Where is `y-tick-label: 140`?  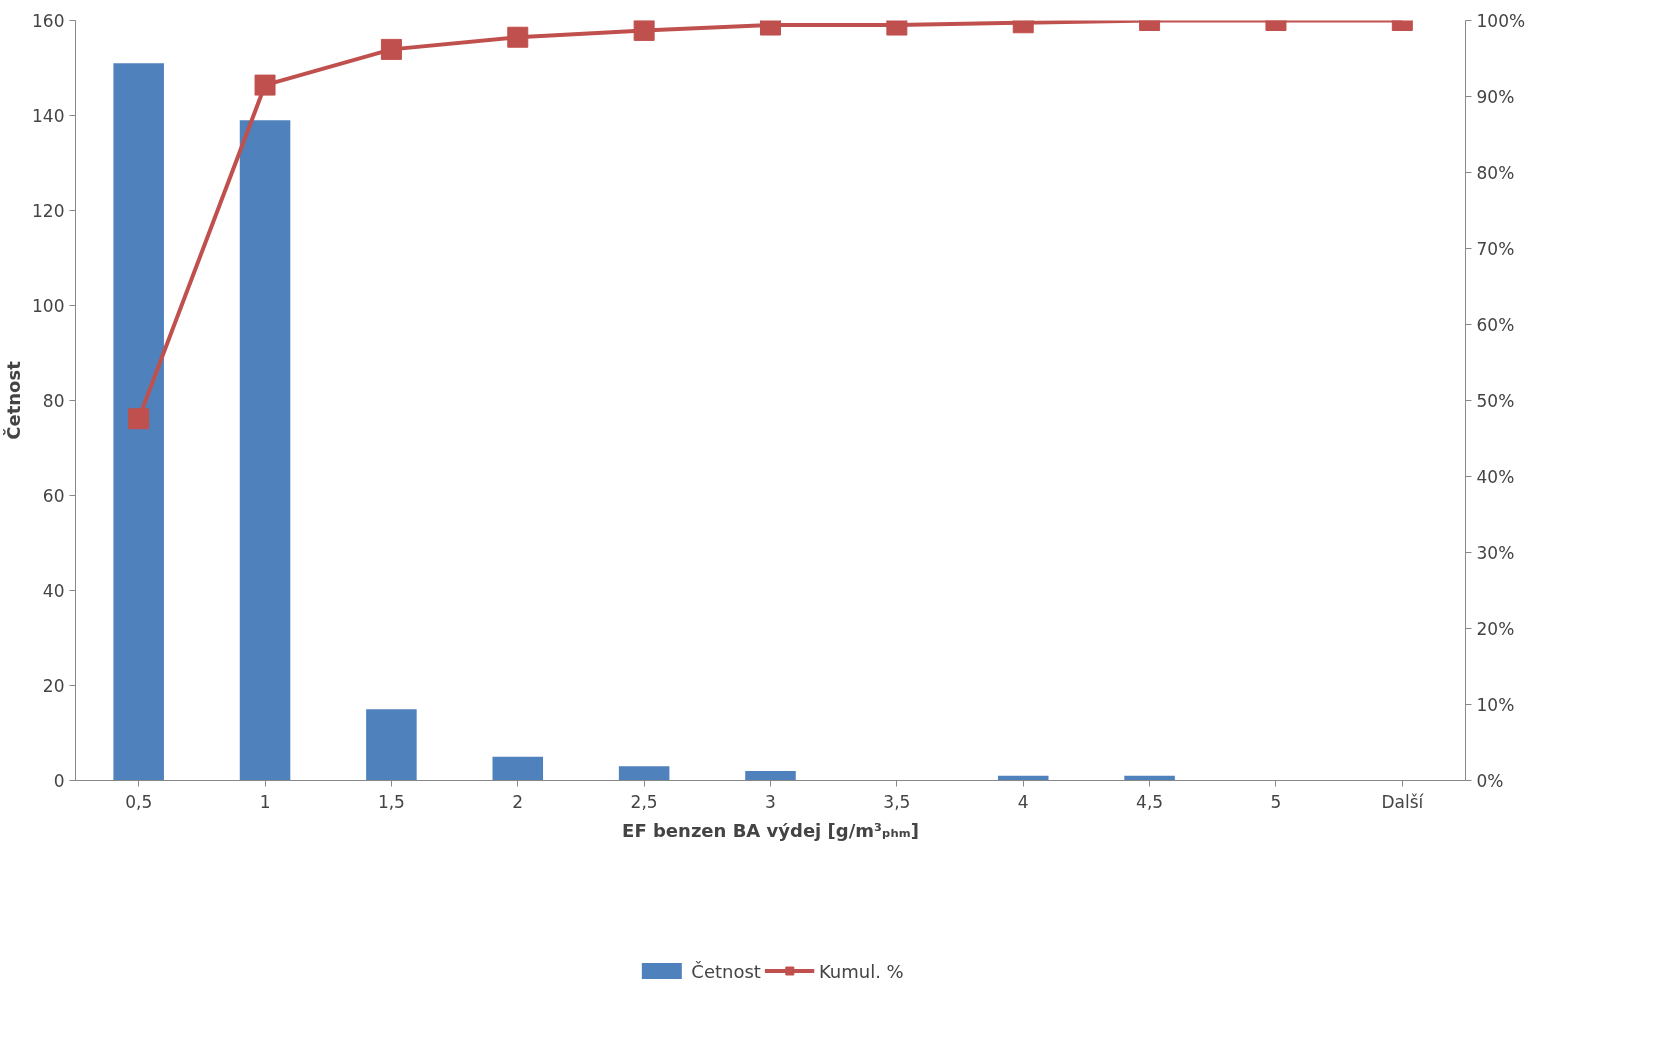
y-tick-label: 140 is located at coordinates (48, 116).